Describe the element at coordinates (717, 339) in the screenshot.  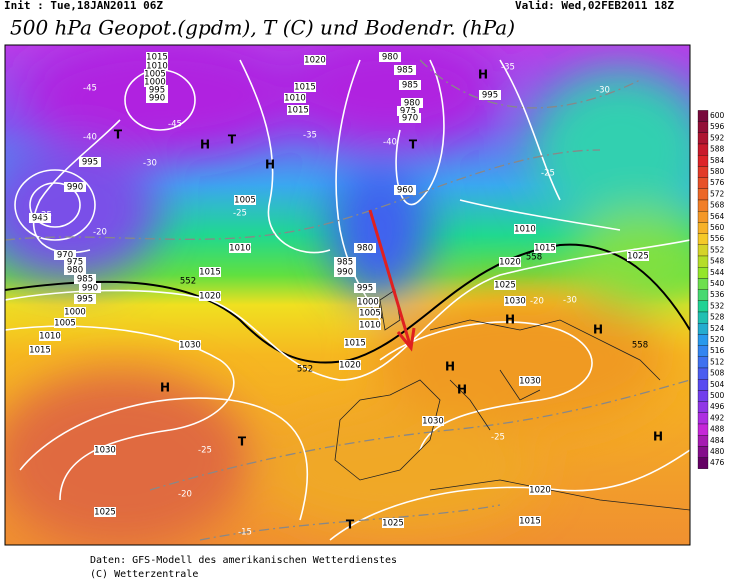
I see `legend-label: 520` at that location.